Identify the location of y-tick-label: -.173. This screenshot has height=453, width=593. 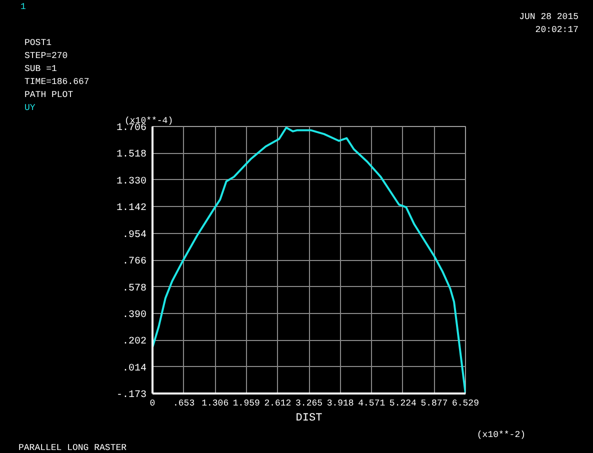
(131, 395).